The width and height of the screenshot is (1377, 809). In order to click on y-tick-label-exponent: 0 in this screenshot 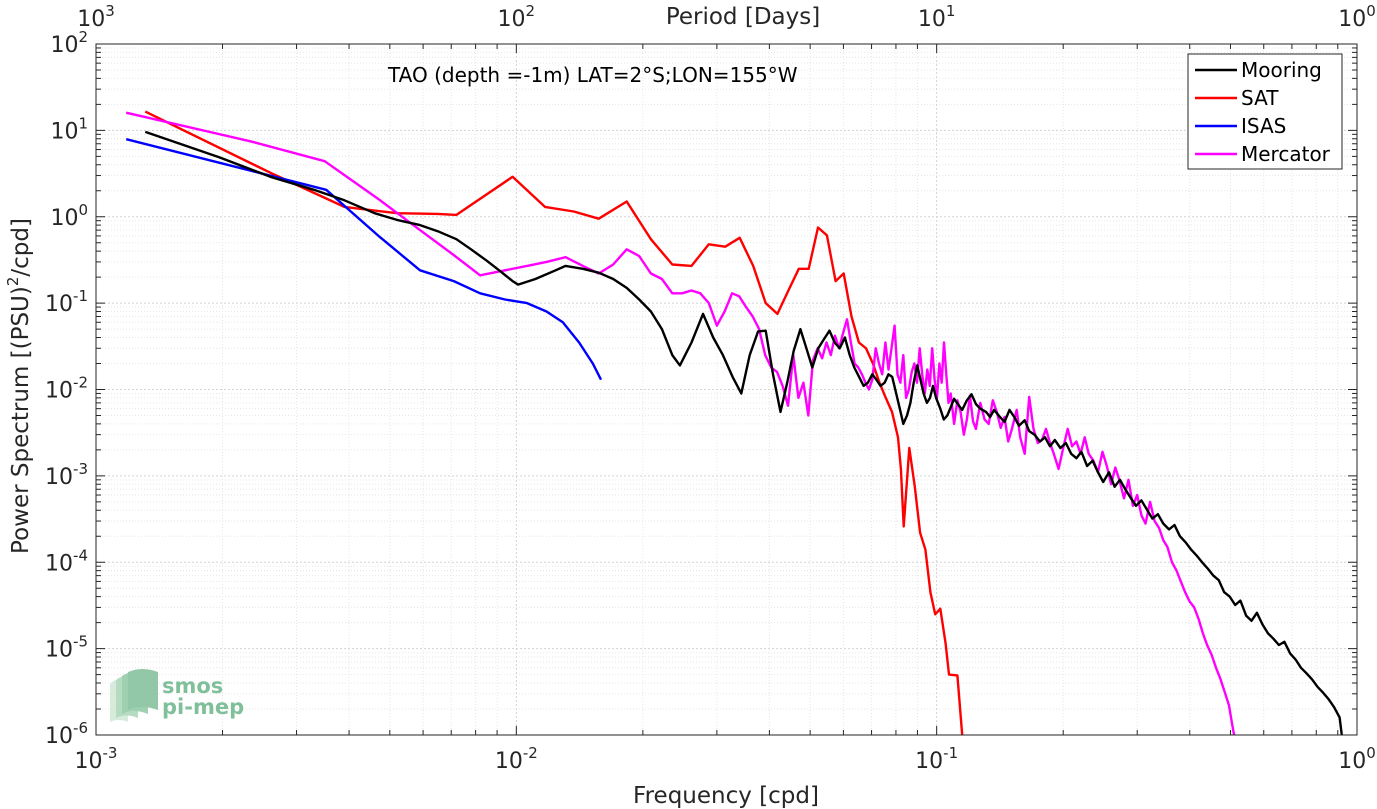, I will do `click(83, 210)`.